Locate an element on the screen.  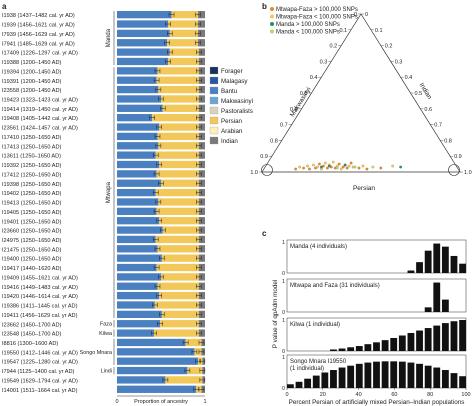
x-tick-label: 1 is located at coordinates (204, 402).